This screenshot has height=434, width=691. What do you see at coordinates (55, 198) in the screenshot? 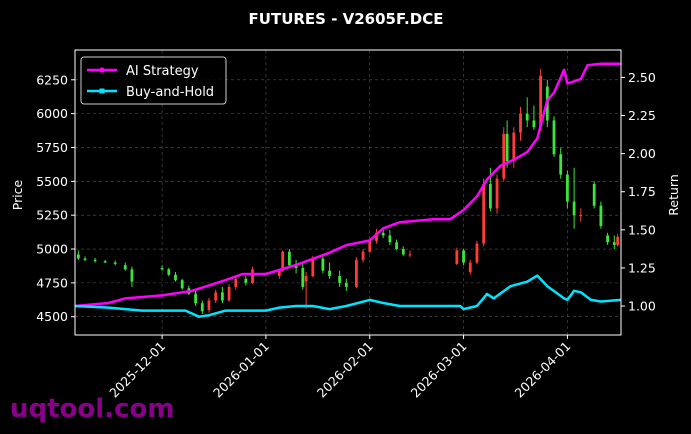
I see `y-axis-left: 4500 4750 5000 5250 5500 5750 6000 6250` at bounding box center [55, 198].